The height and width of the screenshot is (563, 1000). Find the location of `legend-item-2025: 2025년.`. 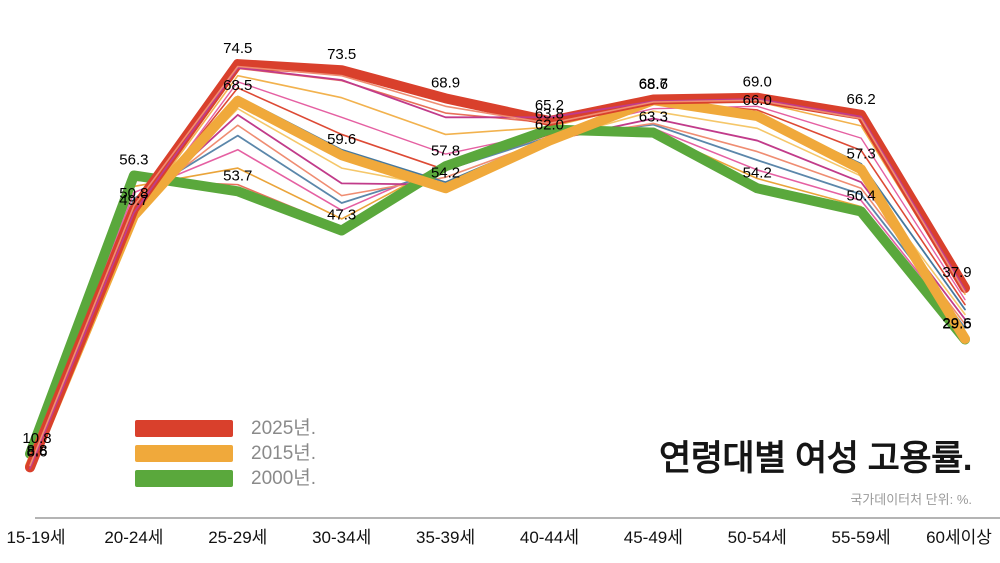

legend-item-2025: 2025년. is located at coordinates (226, 428).